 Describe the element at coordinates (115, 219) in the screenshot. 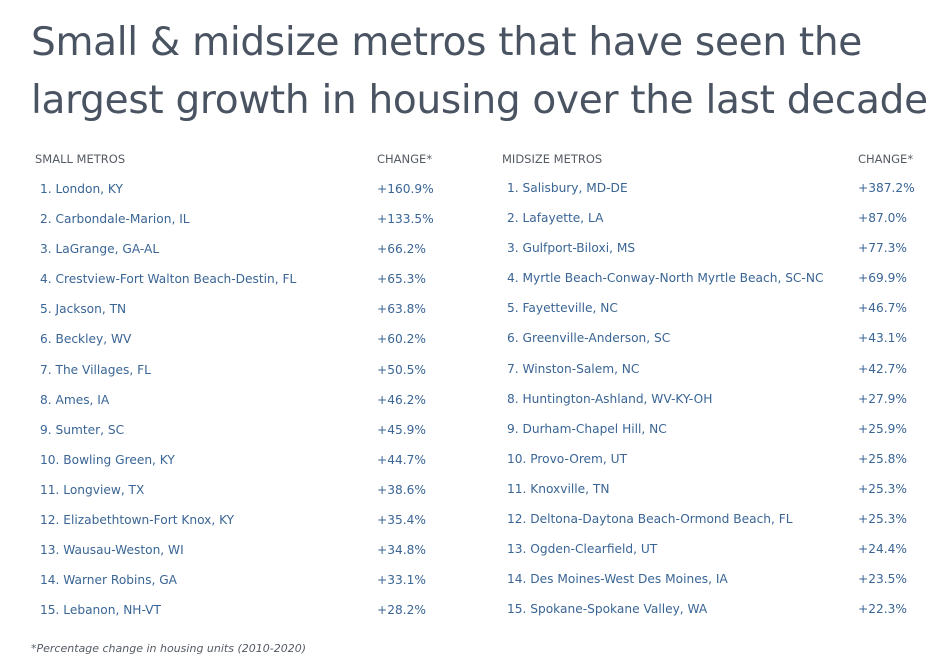

I see `metro-name: 2. Carbondale-Marion, IL` at that location.